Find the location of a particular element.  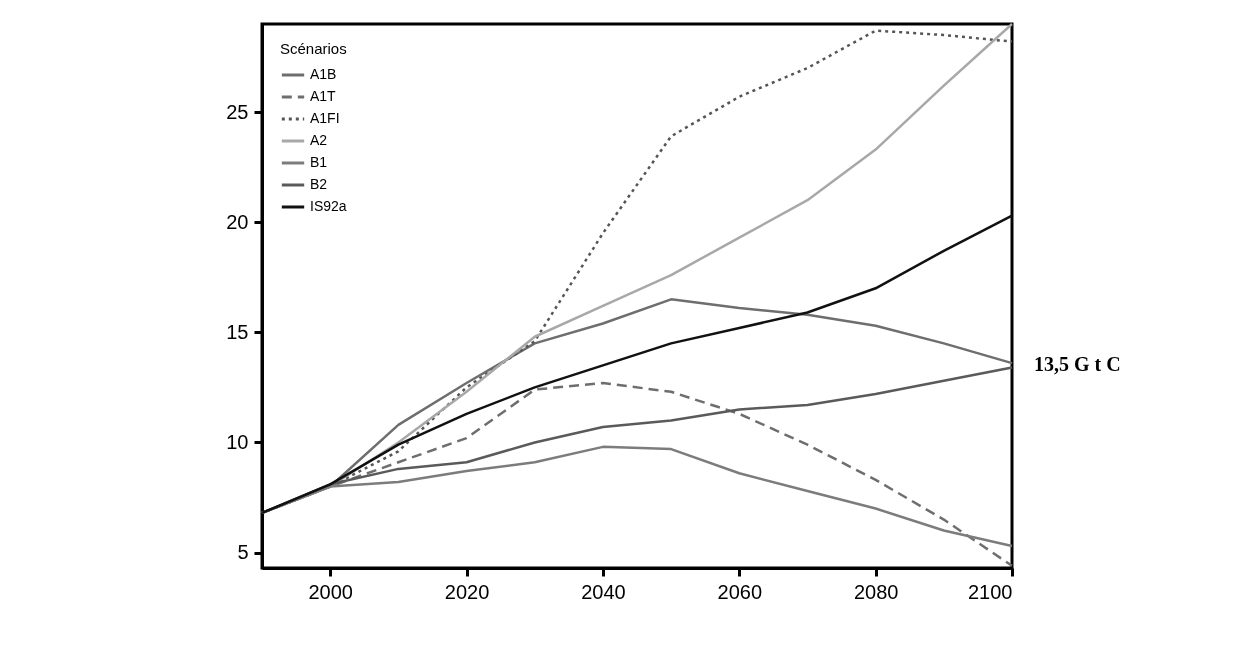

y-tick-label: 15 is located at coordinates (237, 331).